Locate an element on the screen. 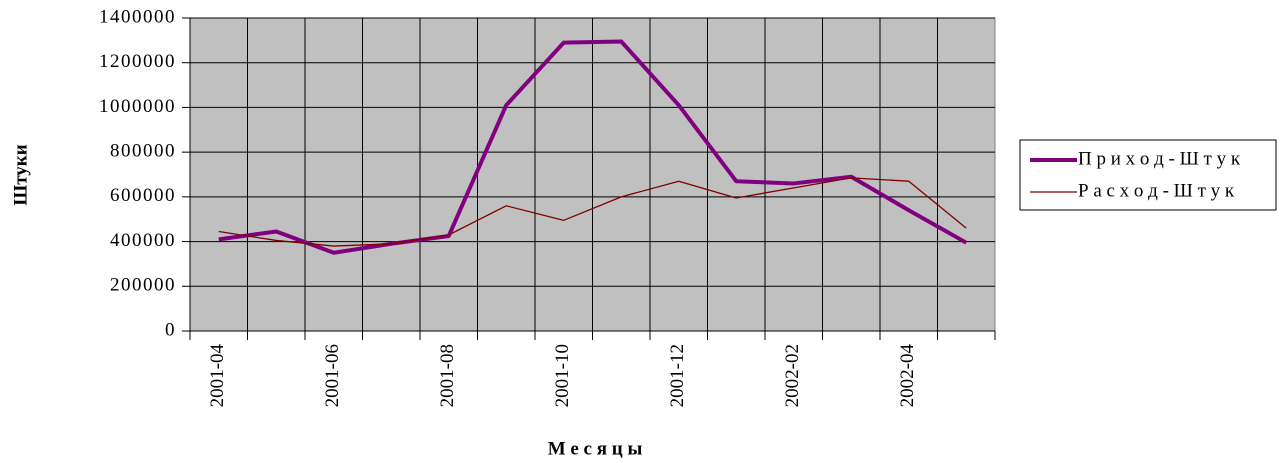  y-tick-label: 1200000 is located at coordinates (137, 61).